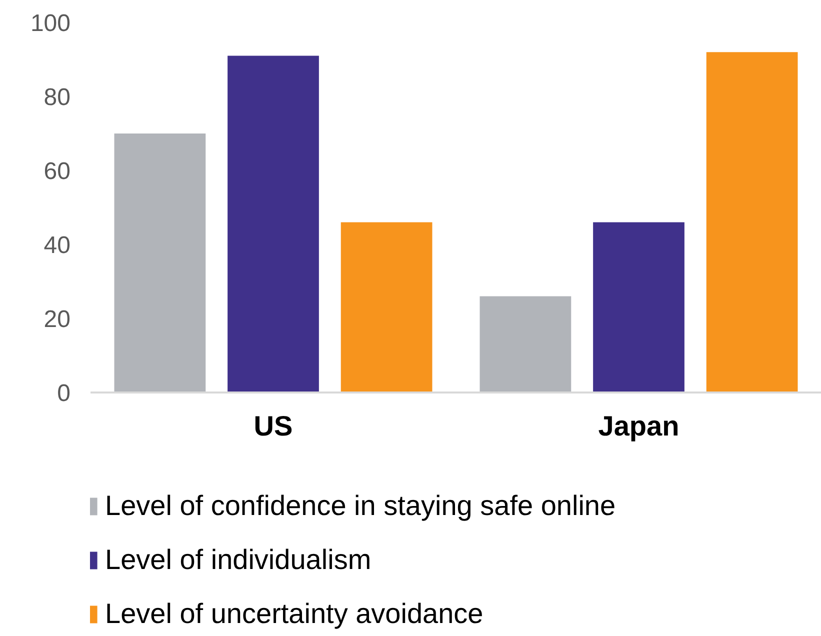  What do you see at coordinates (360, 506) in the screenshot?
I see `legend-label: Level of confidence in staying safe online` at bounding box center [360, 506].